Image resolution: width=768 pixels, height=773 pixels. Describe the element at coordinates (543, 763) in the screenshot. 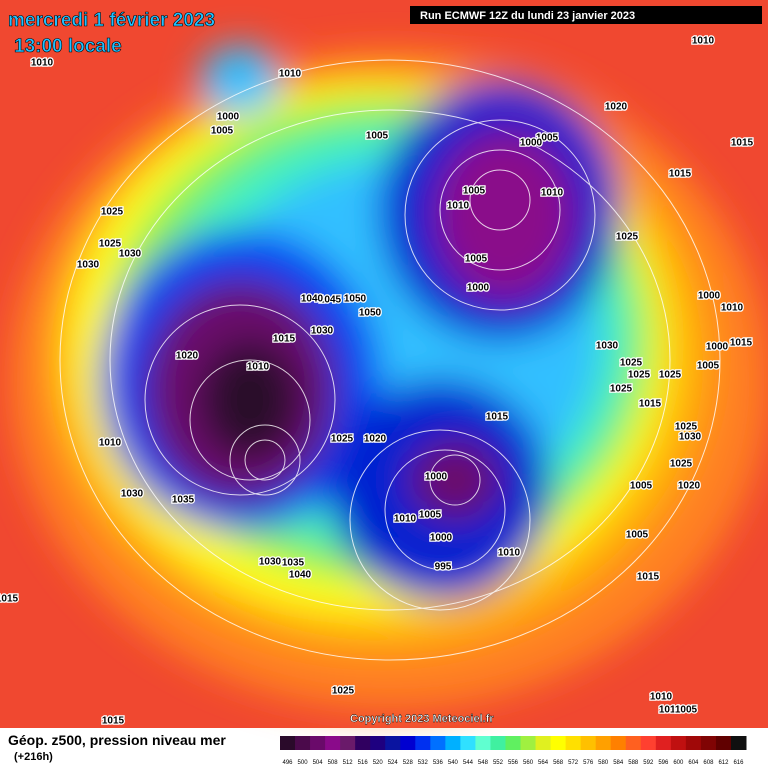

I see `colorbar-label: 564` at that location.